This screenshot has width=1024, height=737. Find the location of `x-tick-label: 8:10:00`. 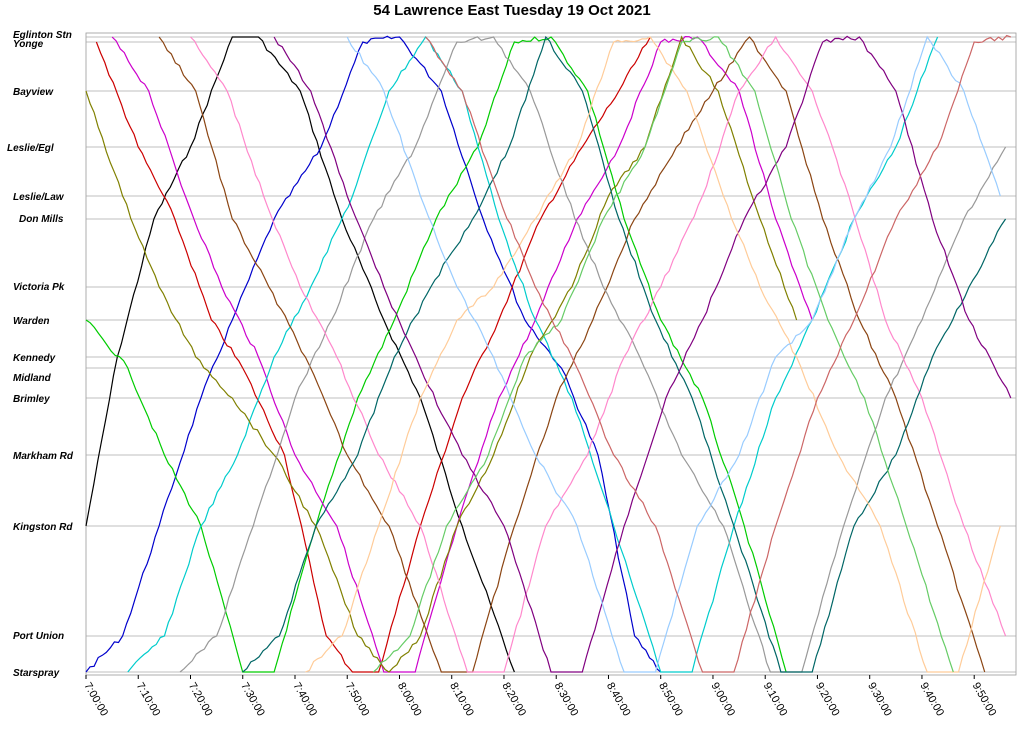

x-tick-label: 8:10:00 is located at coordinates (461, 700).